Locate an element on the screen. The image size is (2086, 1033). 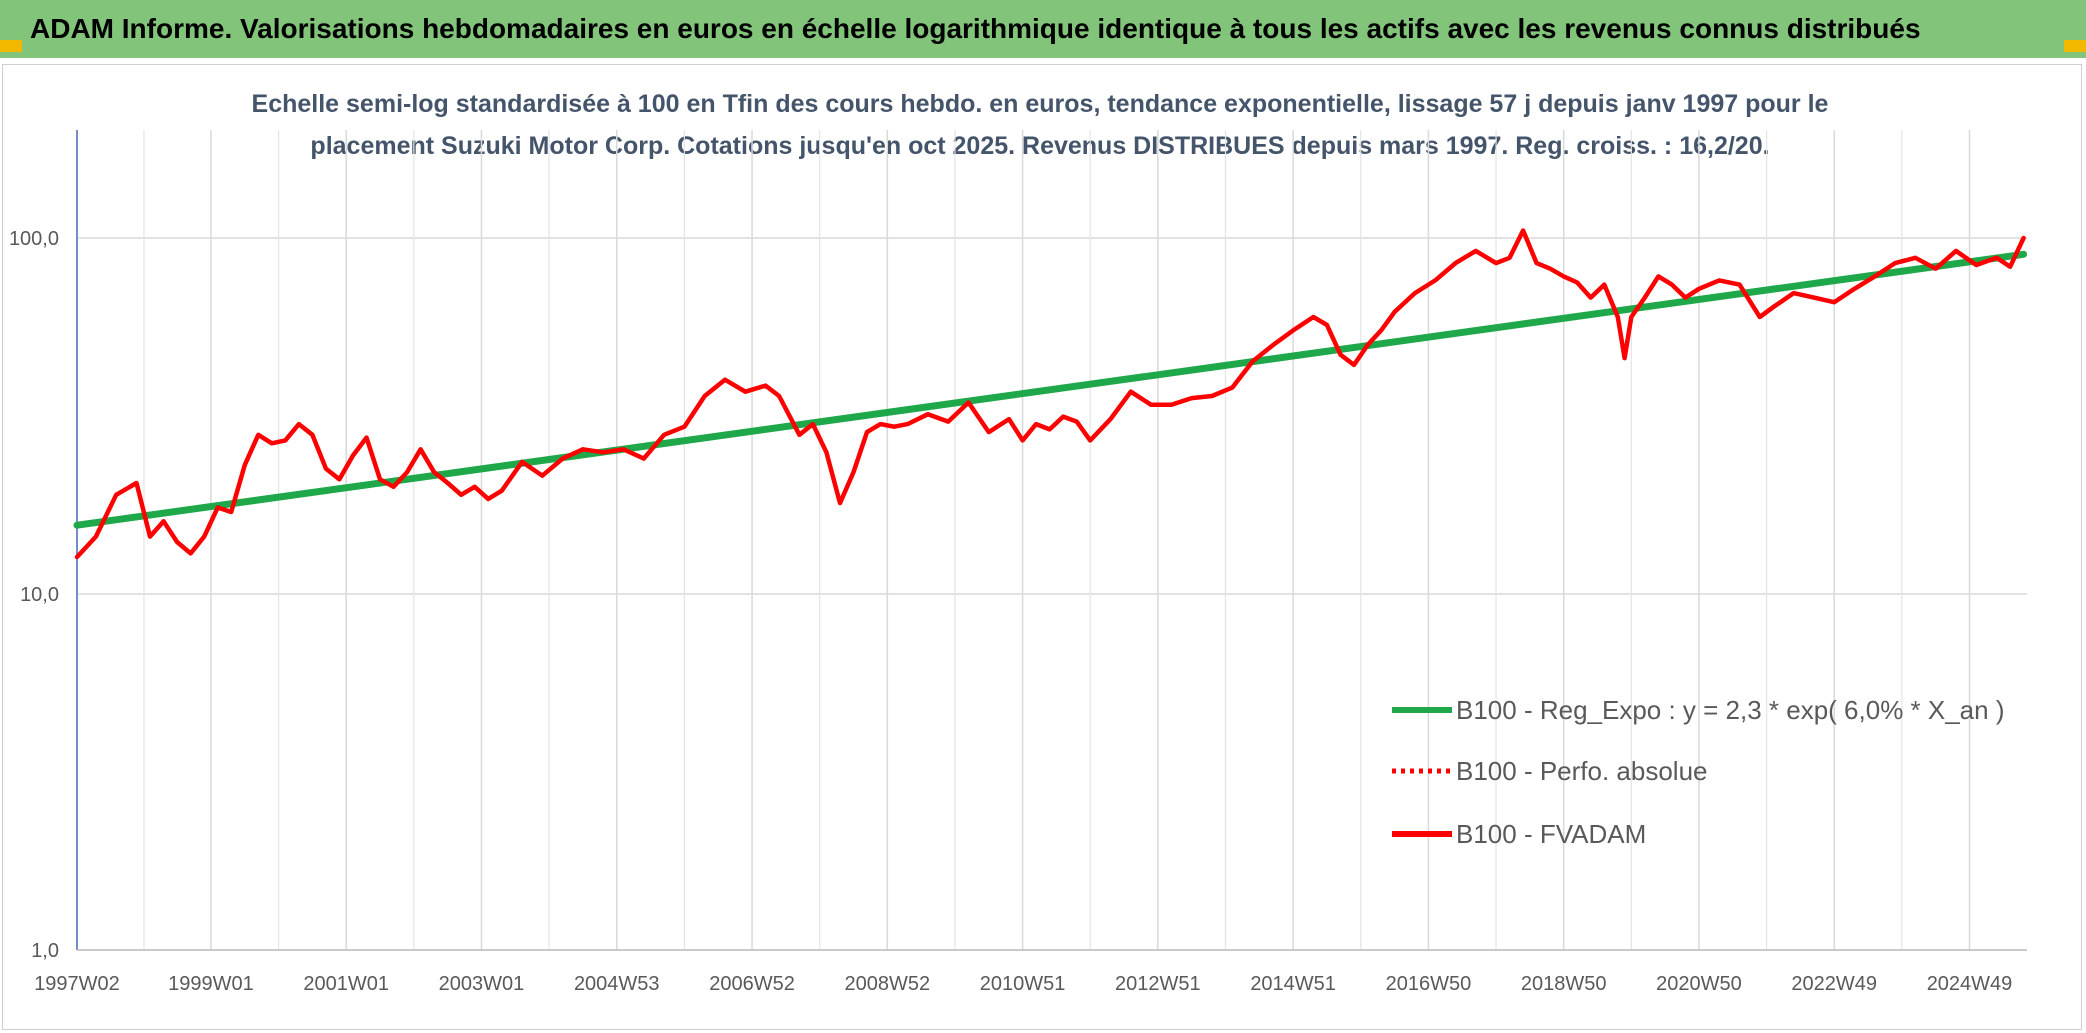
y-tick-label: 10,0 is located at coordinates (39, 595).